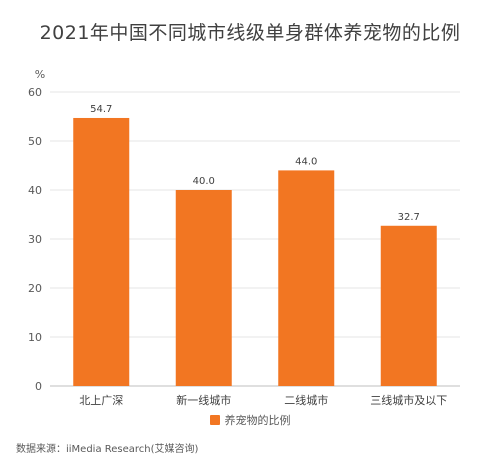  What do you see at coordinates (214, 420) in the screenshot?
I see `legend-swatch` at bounding box center [214, 420].